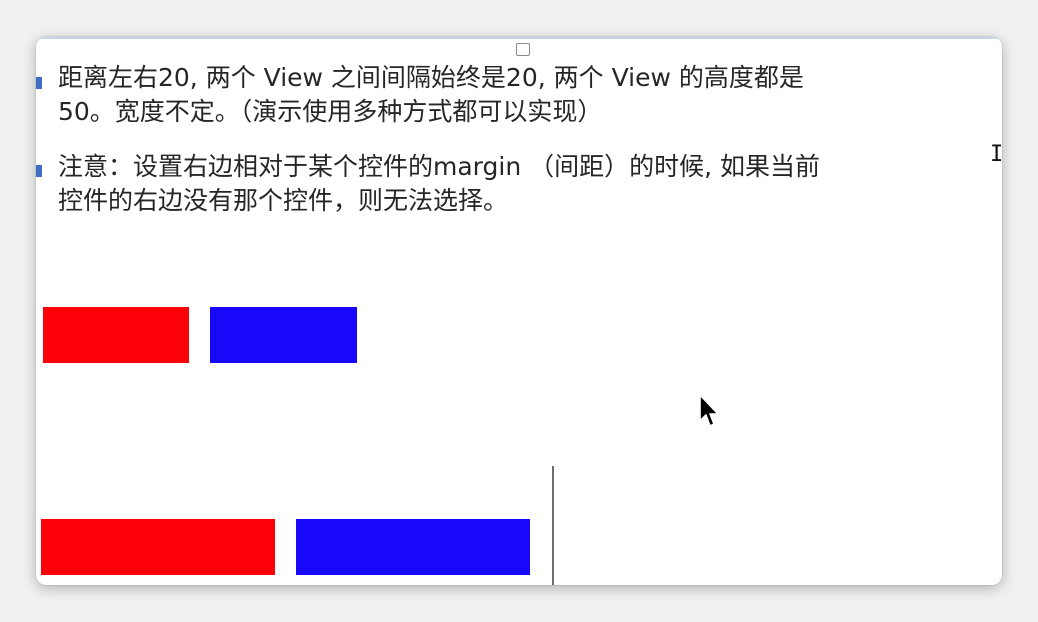 The width and height of the screenshot is (1038, 622). What do you see at coordinates (413, 547) in the screenshot?
I see `blue-view-wide` at bounding box center [413, 547].